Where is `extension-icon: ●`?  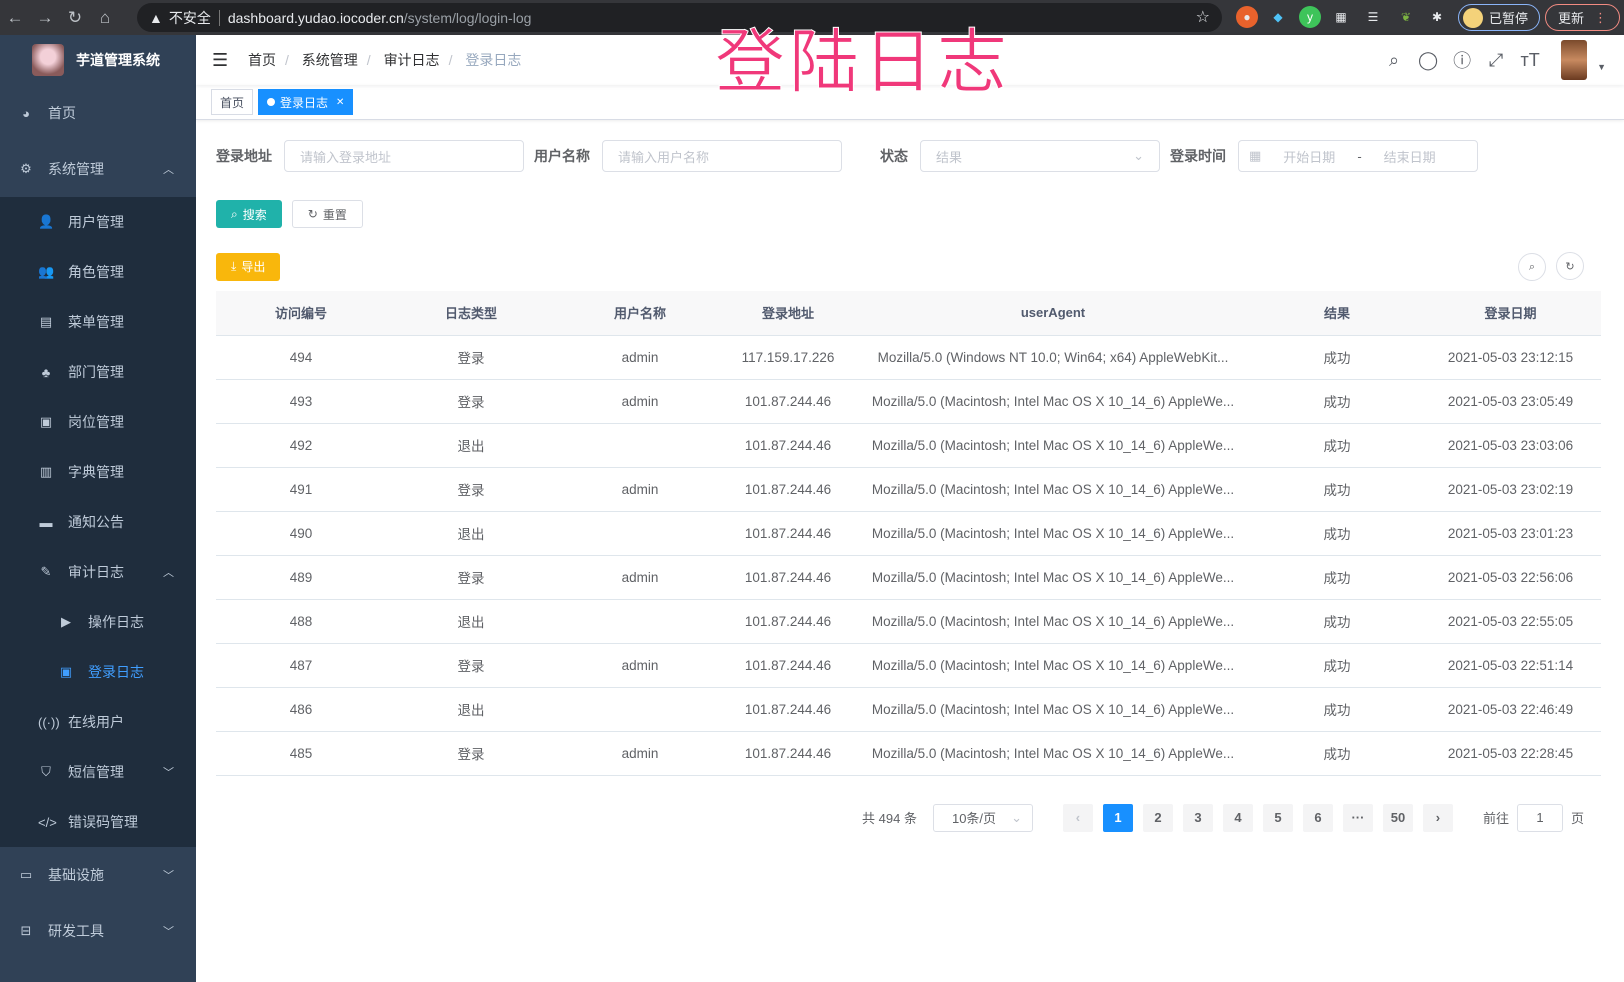 extension-icon: ● is located at coordinates (1247, 17).